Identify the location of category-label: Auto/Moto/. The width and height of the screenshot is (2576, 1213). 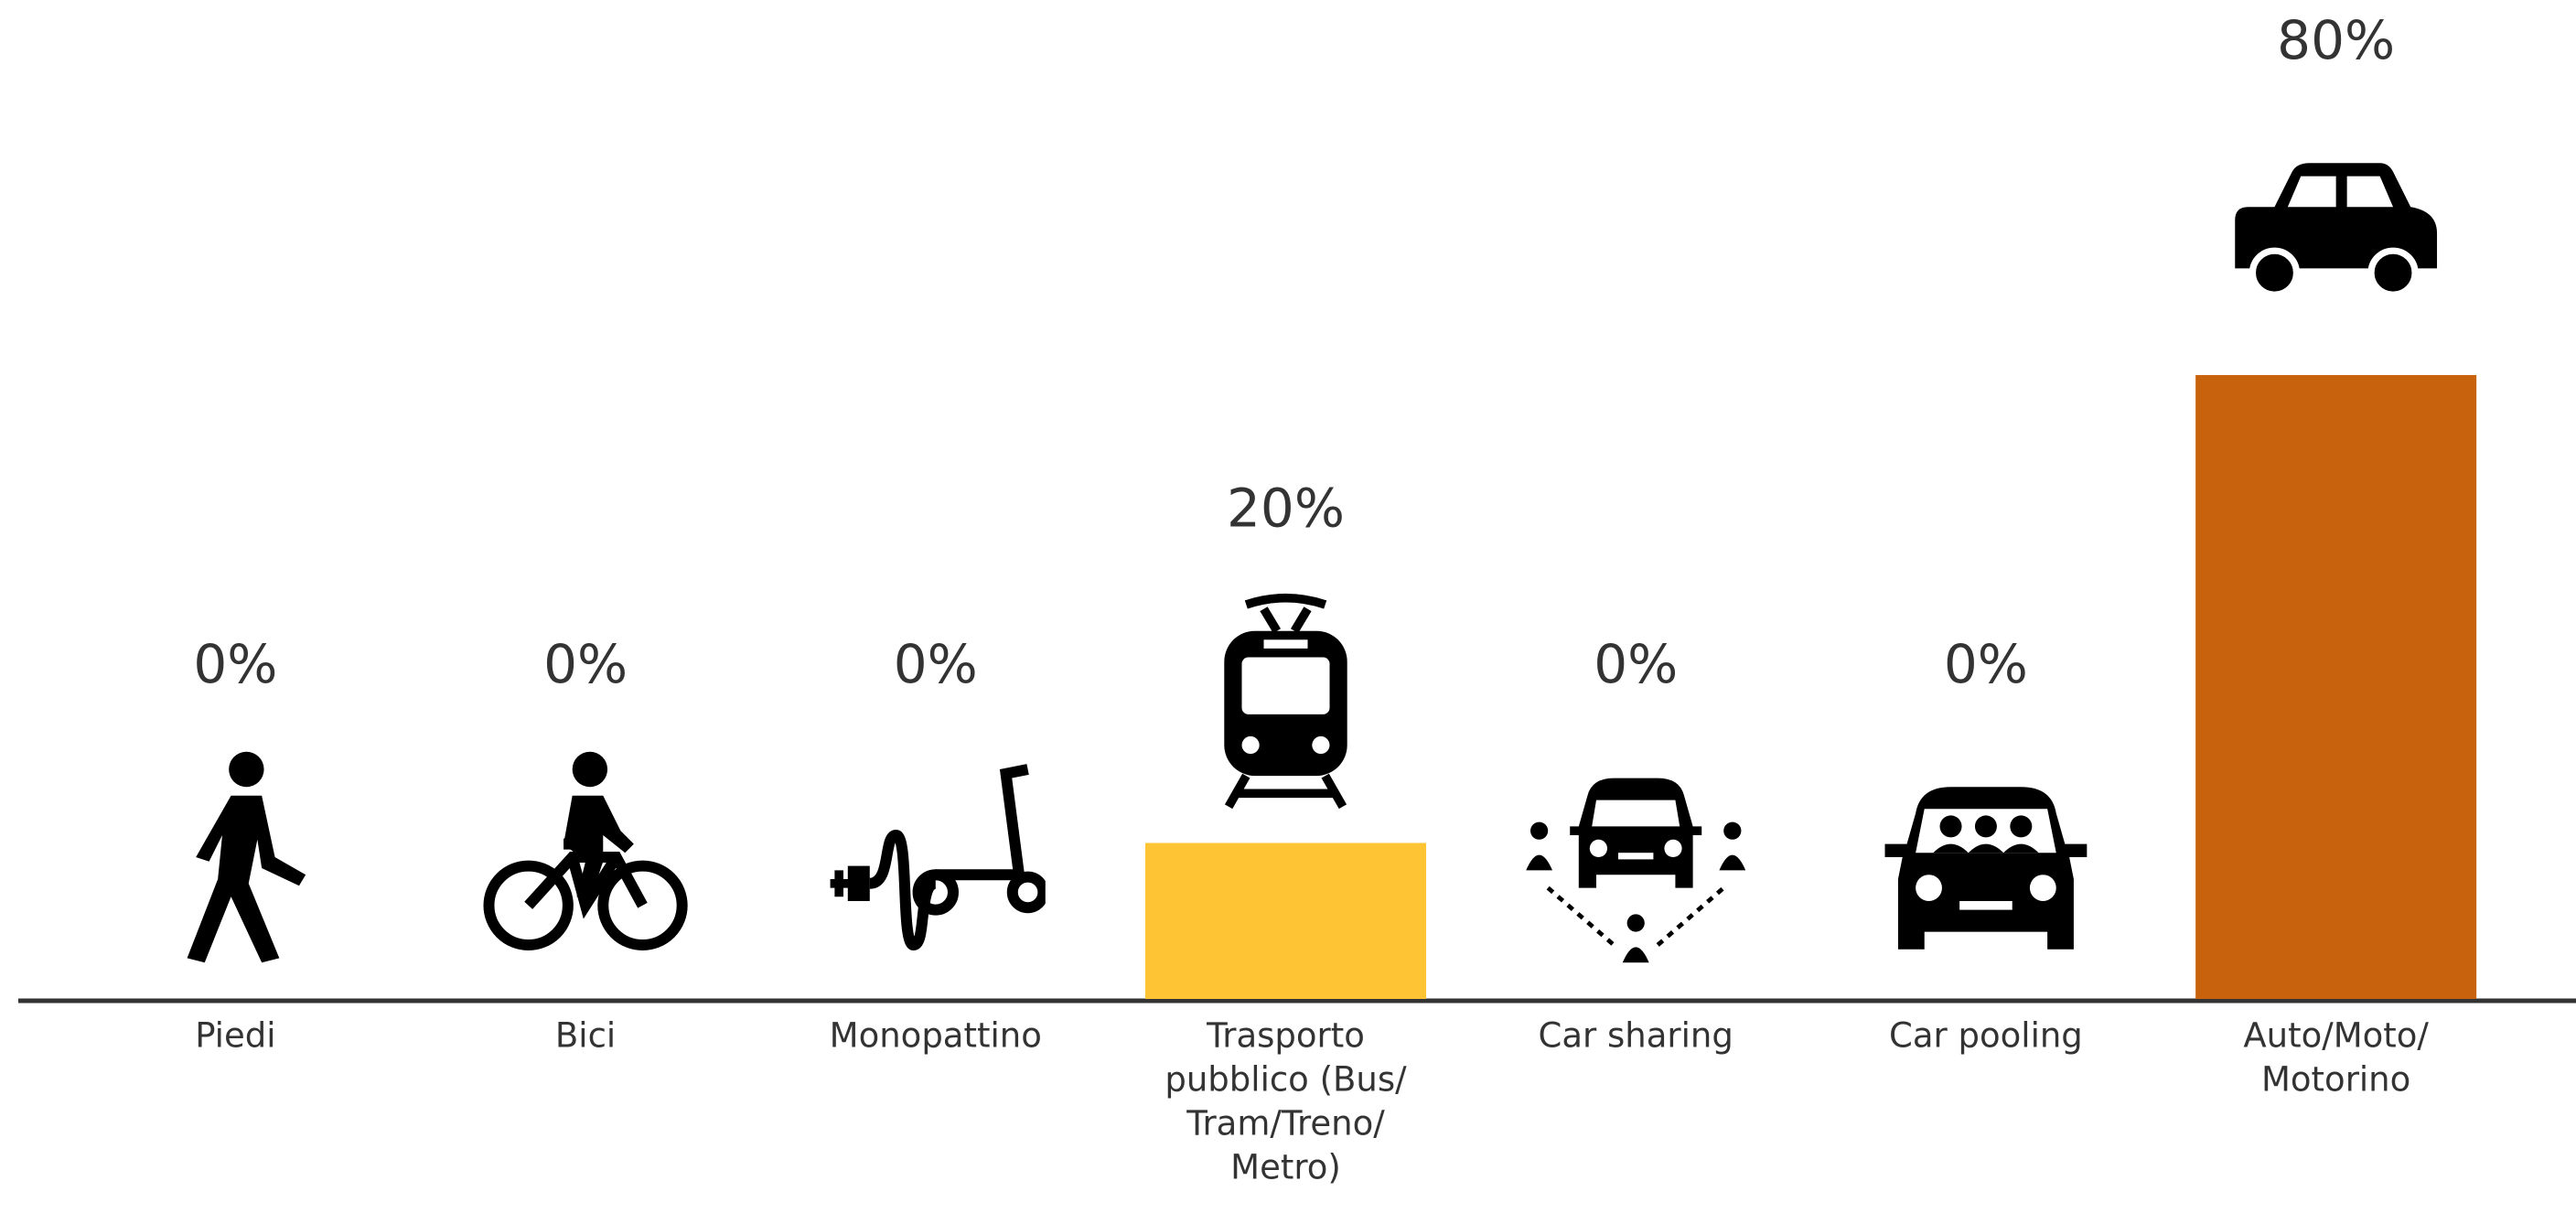
(2336, 1036).